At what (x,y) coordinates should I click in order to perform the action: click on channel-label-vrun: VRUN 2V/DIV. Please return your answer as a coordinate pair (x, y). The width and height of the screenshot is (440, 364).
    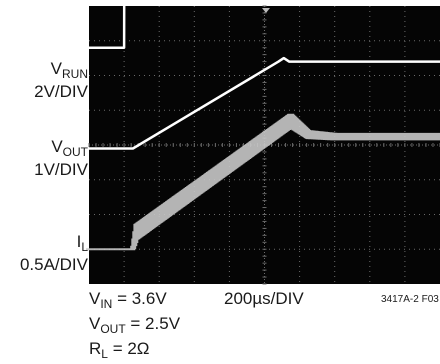
    Looking at the image, I should click on (61, 80).